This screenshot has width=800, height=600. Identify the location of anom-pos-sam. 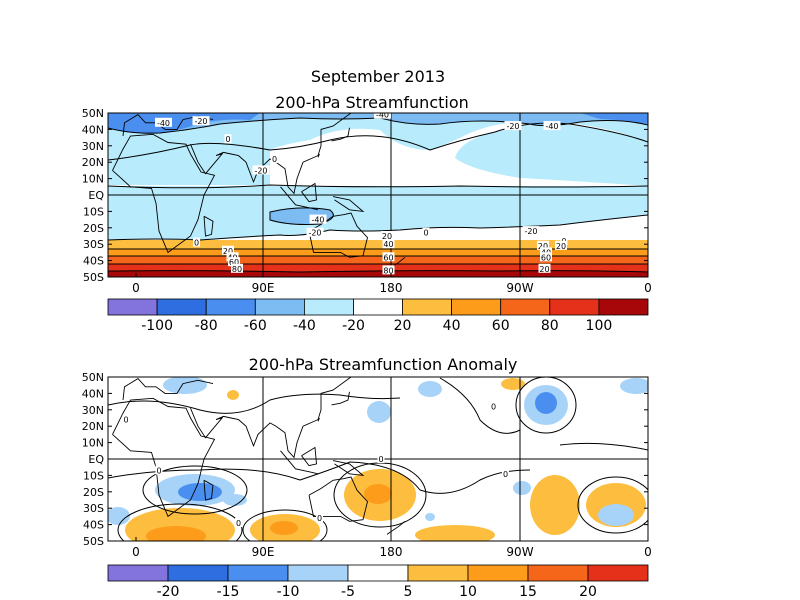
(555, 505).